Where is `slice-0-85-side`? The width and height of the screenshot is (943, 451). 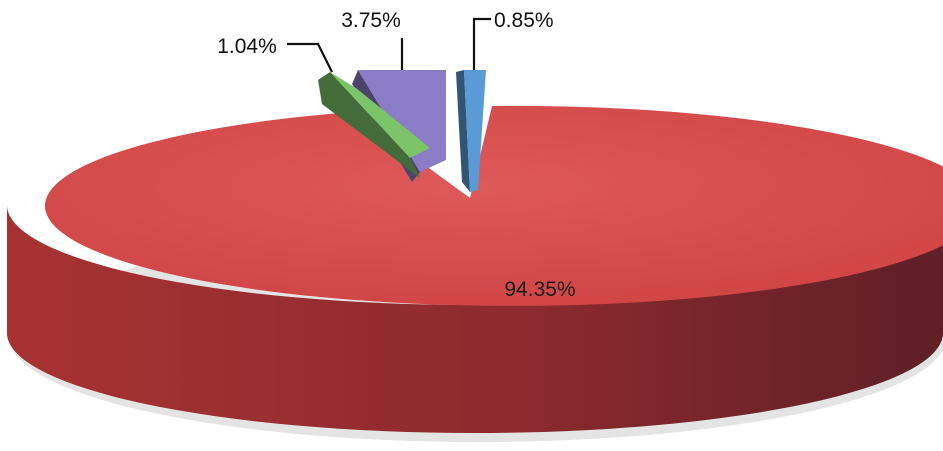
slice-0-85-side is located at coordinates (463, 131).